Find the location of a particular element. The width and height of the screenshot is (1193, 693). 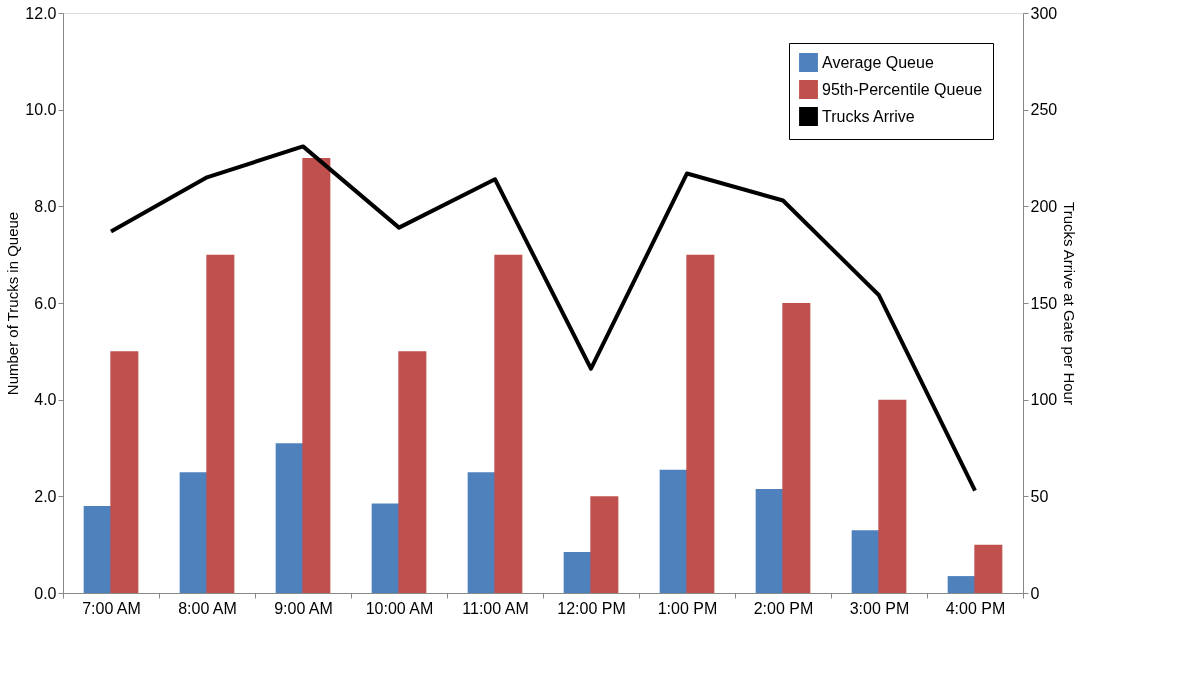

legend-label: Trucks Arrive is located at coordinates (868, 116).